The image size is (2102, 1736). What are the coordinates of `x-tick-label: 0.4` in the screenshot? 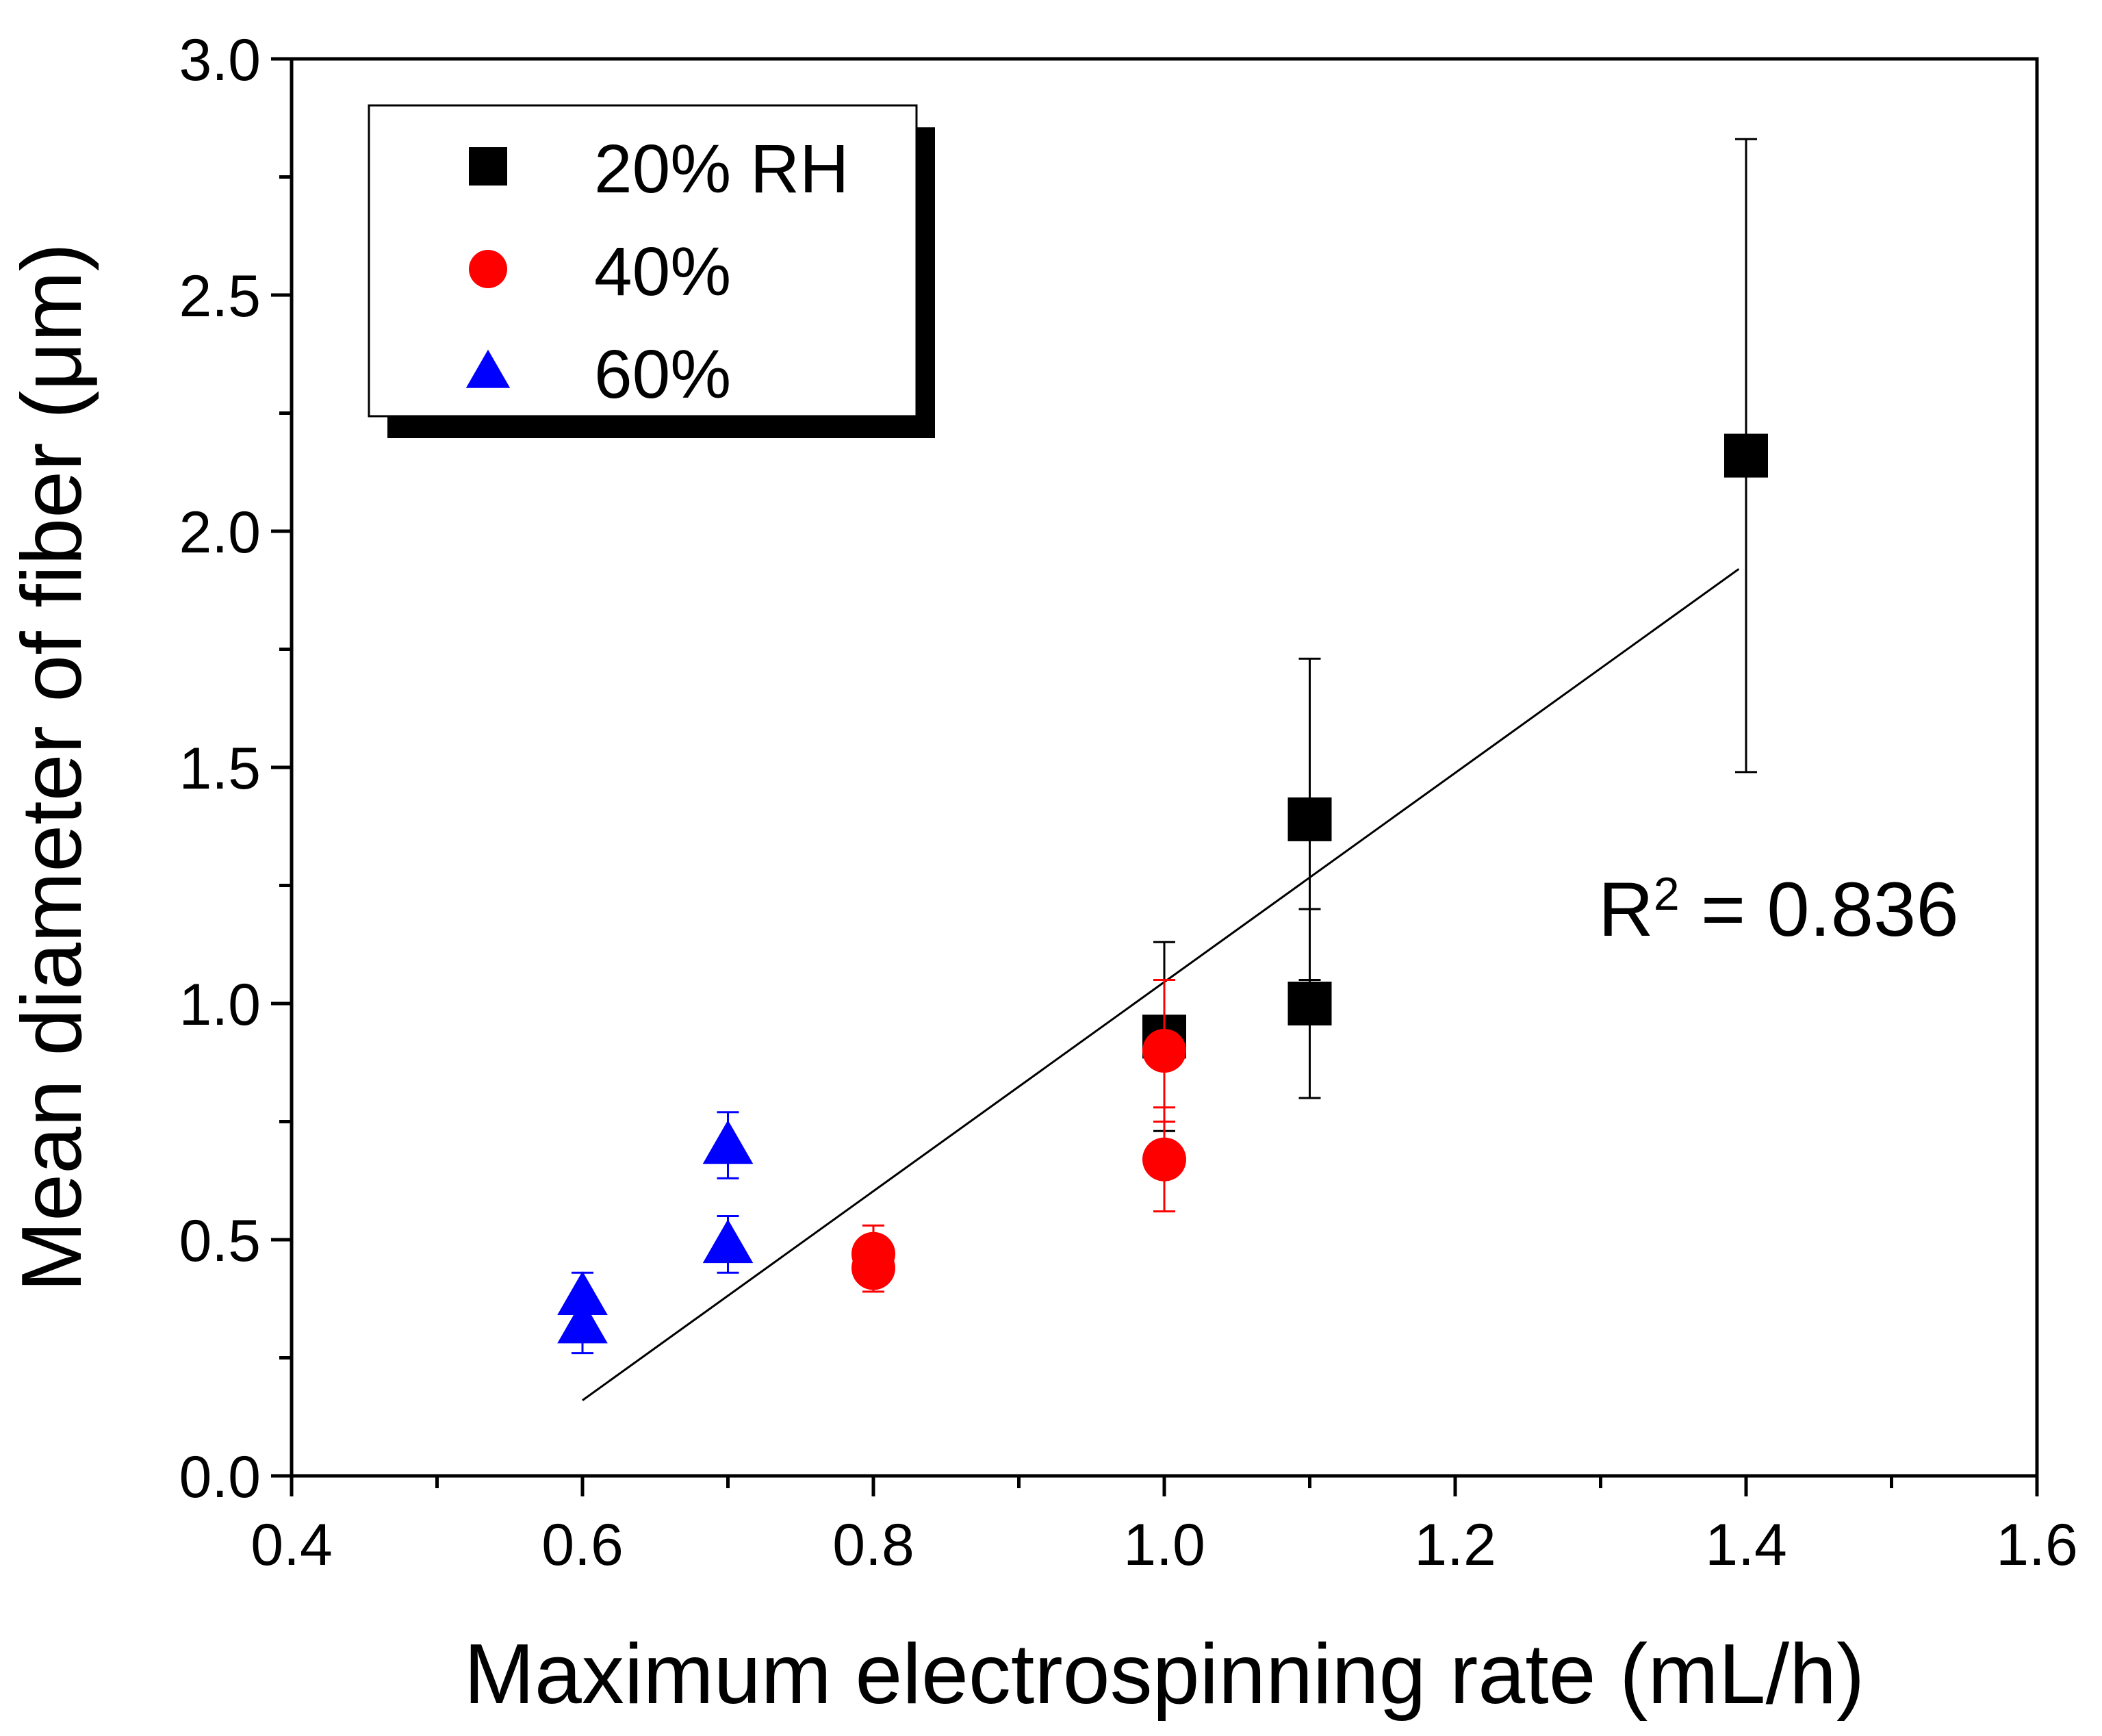 It's located at (292, 1545).